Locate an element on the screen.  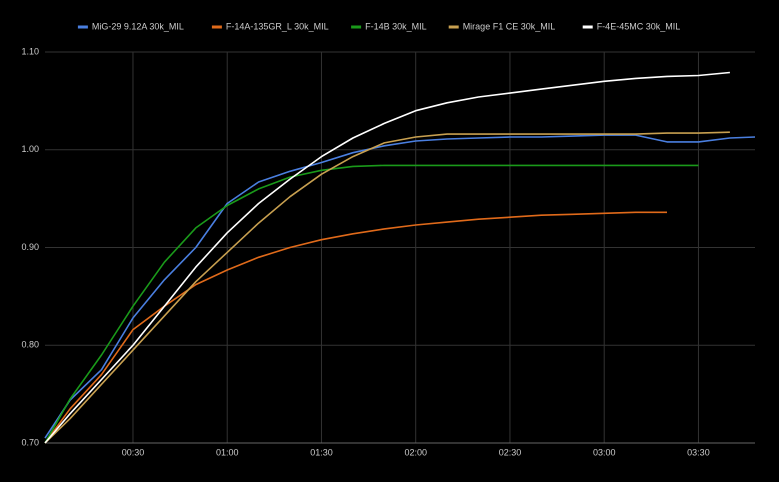
y-tick-label: 1.10 is located at coordinates (30, 51).